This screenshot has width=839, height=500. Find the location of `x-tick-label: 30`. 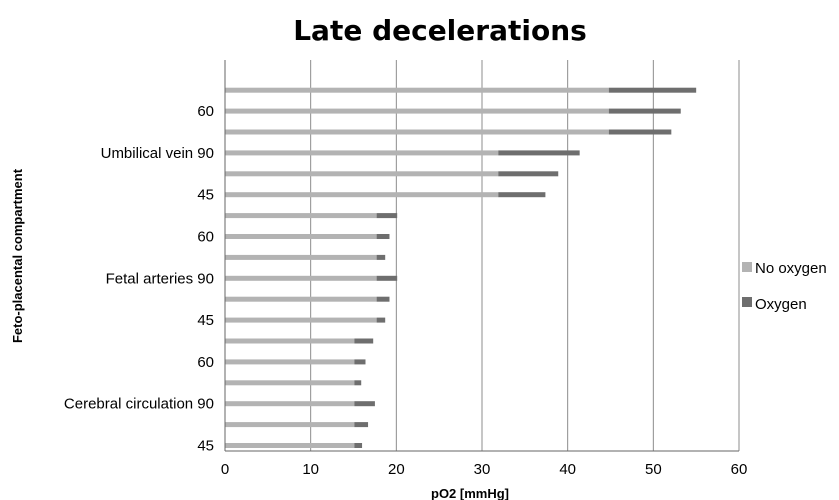

x-tick-label: 30 is located at coordinates (482, 469).